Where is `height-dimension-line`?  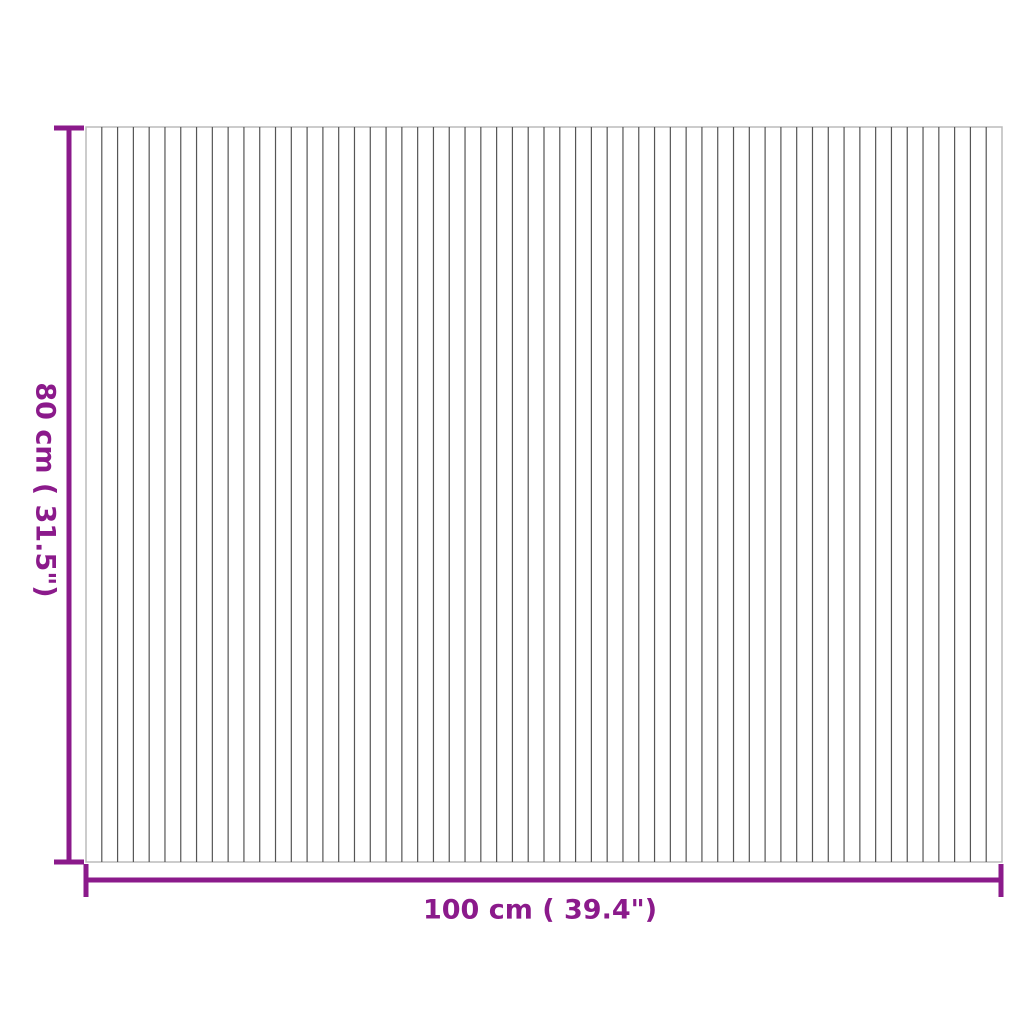 height-dimension-line is located at coordinates (69, 495).